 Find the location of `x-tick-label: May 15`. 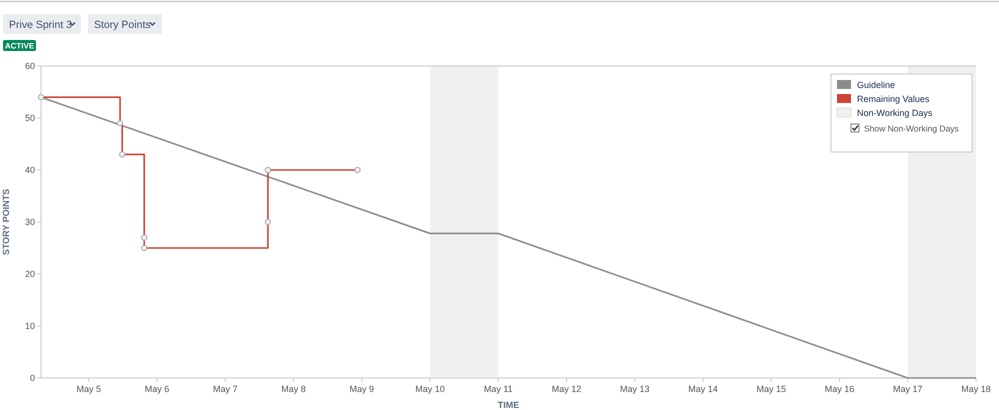

x-tick-label: May 15 is located at coordinates (771, 389).